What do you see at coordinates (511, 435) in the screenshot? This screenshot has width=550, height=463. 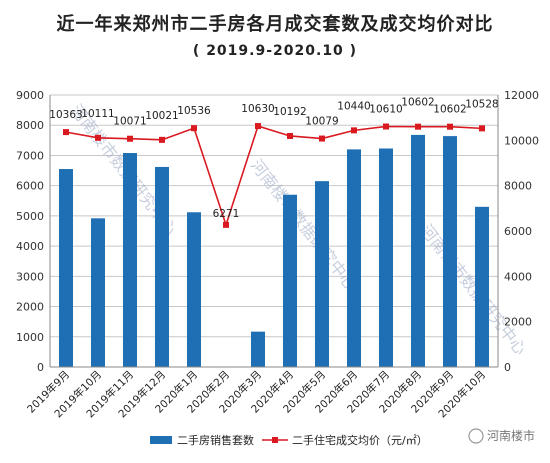 I see `brand-text: 河南楼市` at bounding box center [511, 435].